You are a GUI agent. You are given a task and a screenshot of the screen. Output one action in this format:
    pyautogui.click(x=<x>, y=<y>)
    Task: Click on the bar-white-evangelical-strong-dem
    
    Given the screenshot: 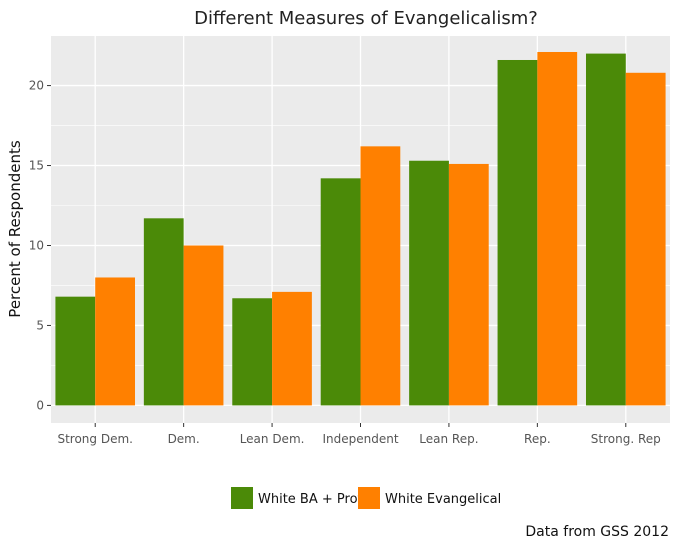 What is the action you would take?
    pyautogui.click(x=115, y=341)
    